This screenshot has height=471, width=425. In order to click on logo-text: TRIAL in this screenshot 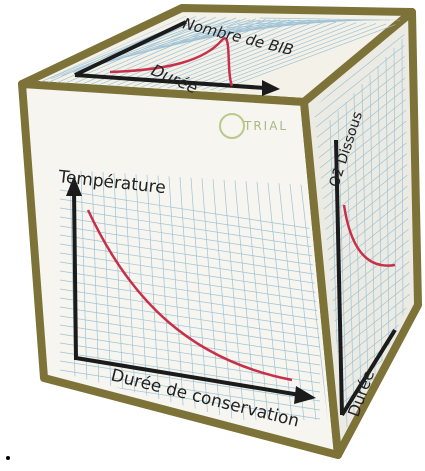, I will do `click(265, 126)`.